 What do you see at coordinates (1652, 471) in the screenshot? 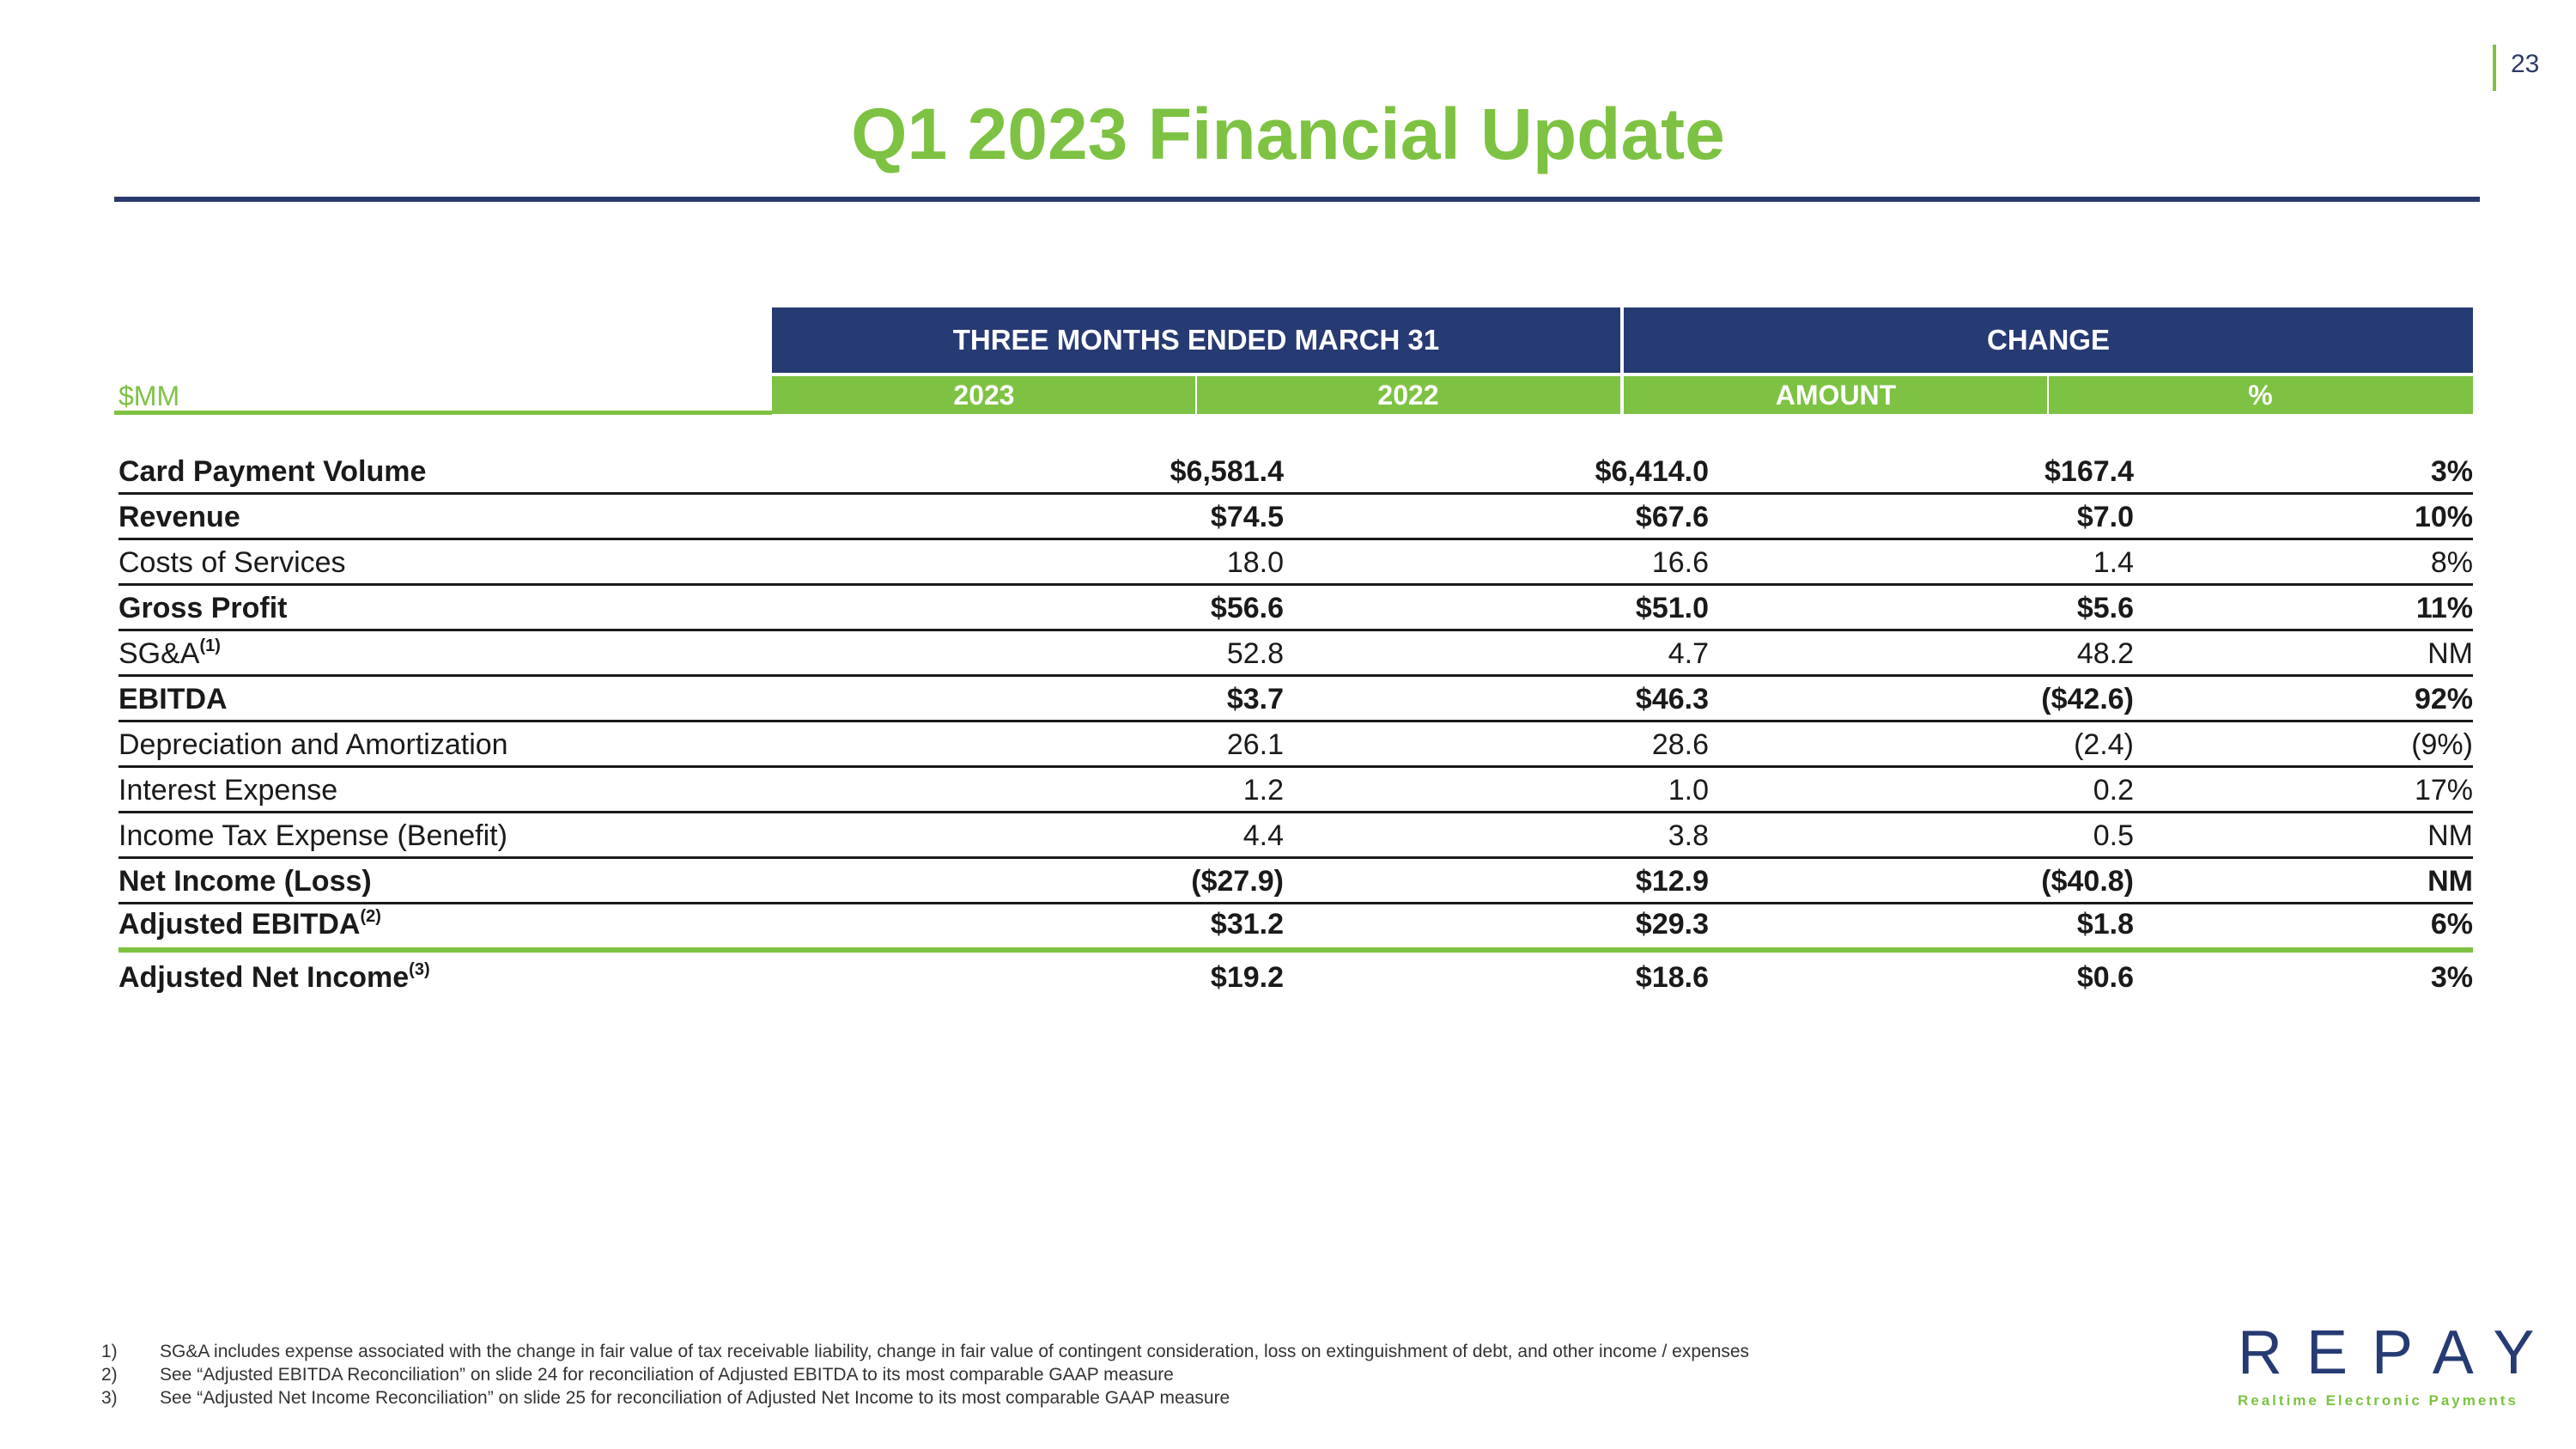
I see `value-2022: $6,414.0` at bounding box center [1652, 471].